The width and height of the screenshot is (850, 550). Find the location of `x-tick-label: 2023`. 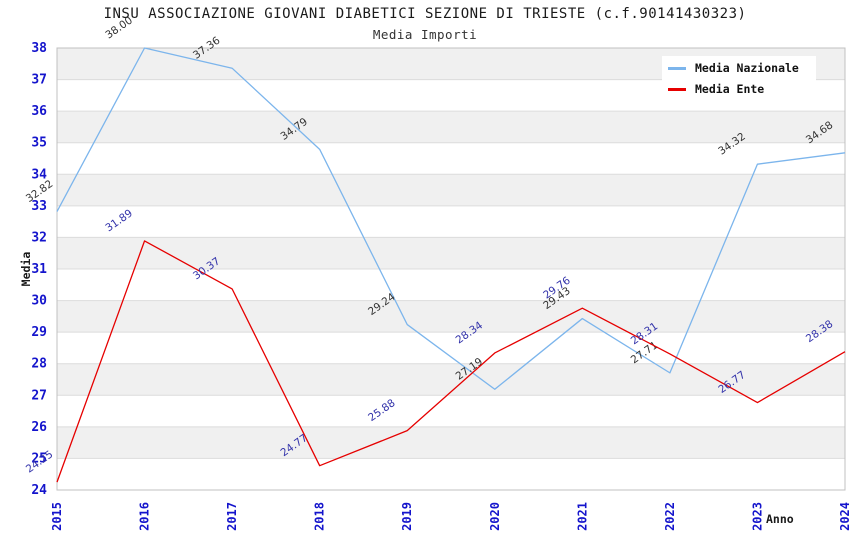

x-tick-label: 2023 is located at coordinates (757, 516).